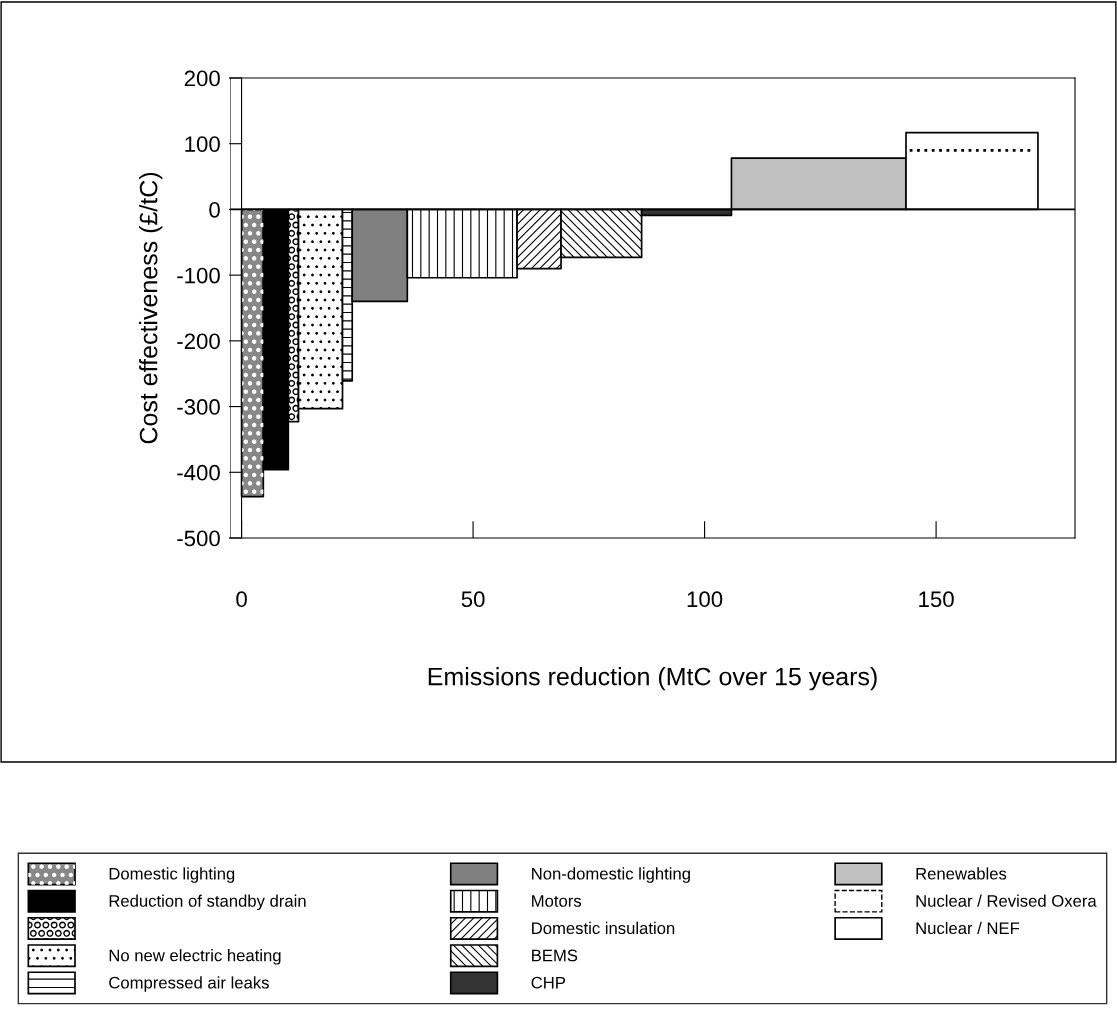 The width and height of the screenshot is (1117, 1012). What do you see at coordinates (198, 538) in the screenshot?
I see `y-tick-label: -500` at bounding box center [198, 538].